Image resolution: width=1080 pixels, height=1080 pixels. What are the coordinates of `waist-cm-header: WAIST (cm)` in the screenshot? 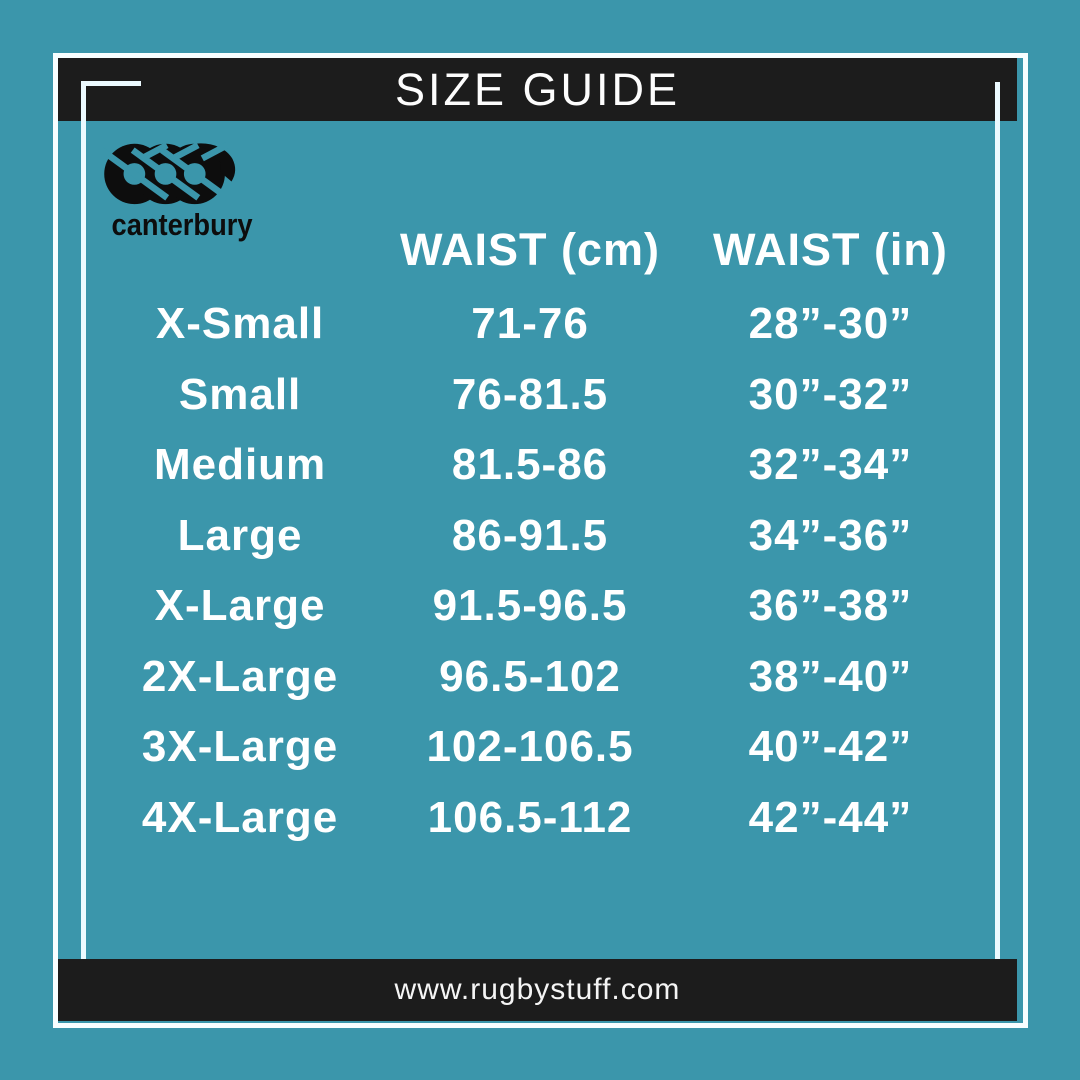 It's located at (530, 249).